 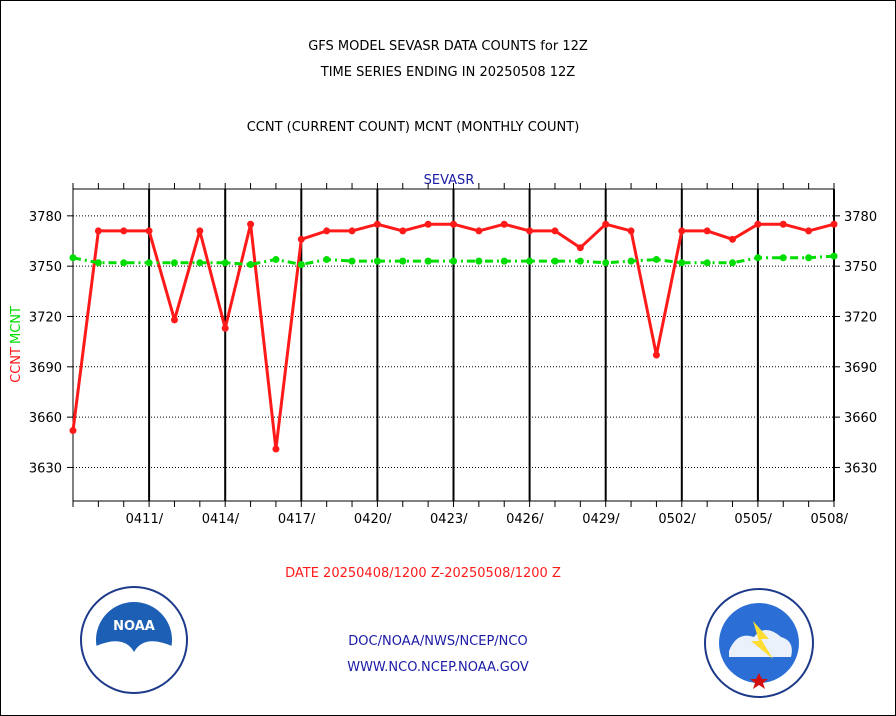 What do you see at coordinates (145, 519) in the screenshot?
I see `x-tick-label: 0411/` at bounding box center [145, 519].